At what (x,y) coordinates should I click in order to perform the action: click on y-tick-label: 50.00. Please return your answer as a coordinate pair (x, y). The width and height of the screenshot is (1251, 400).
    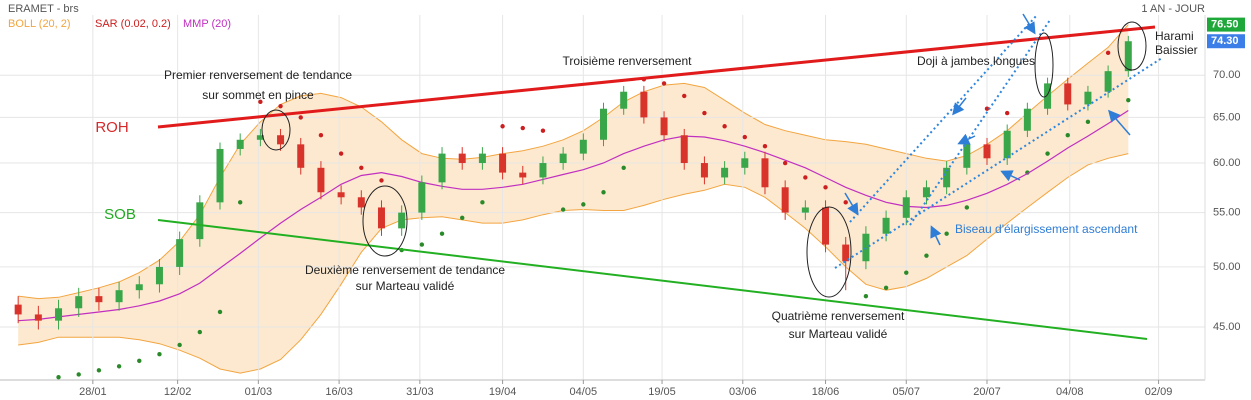
    Looking at the image, I should click on (1227, 267).